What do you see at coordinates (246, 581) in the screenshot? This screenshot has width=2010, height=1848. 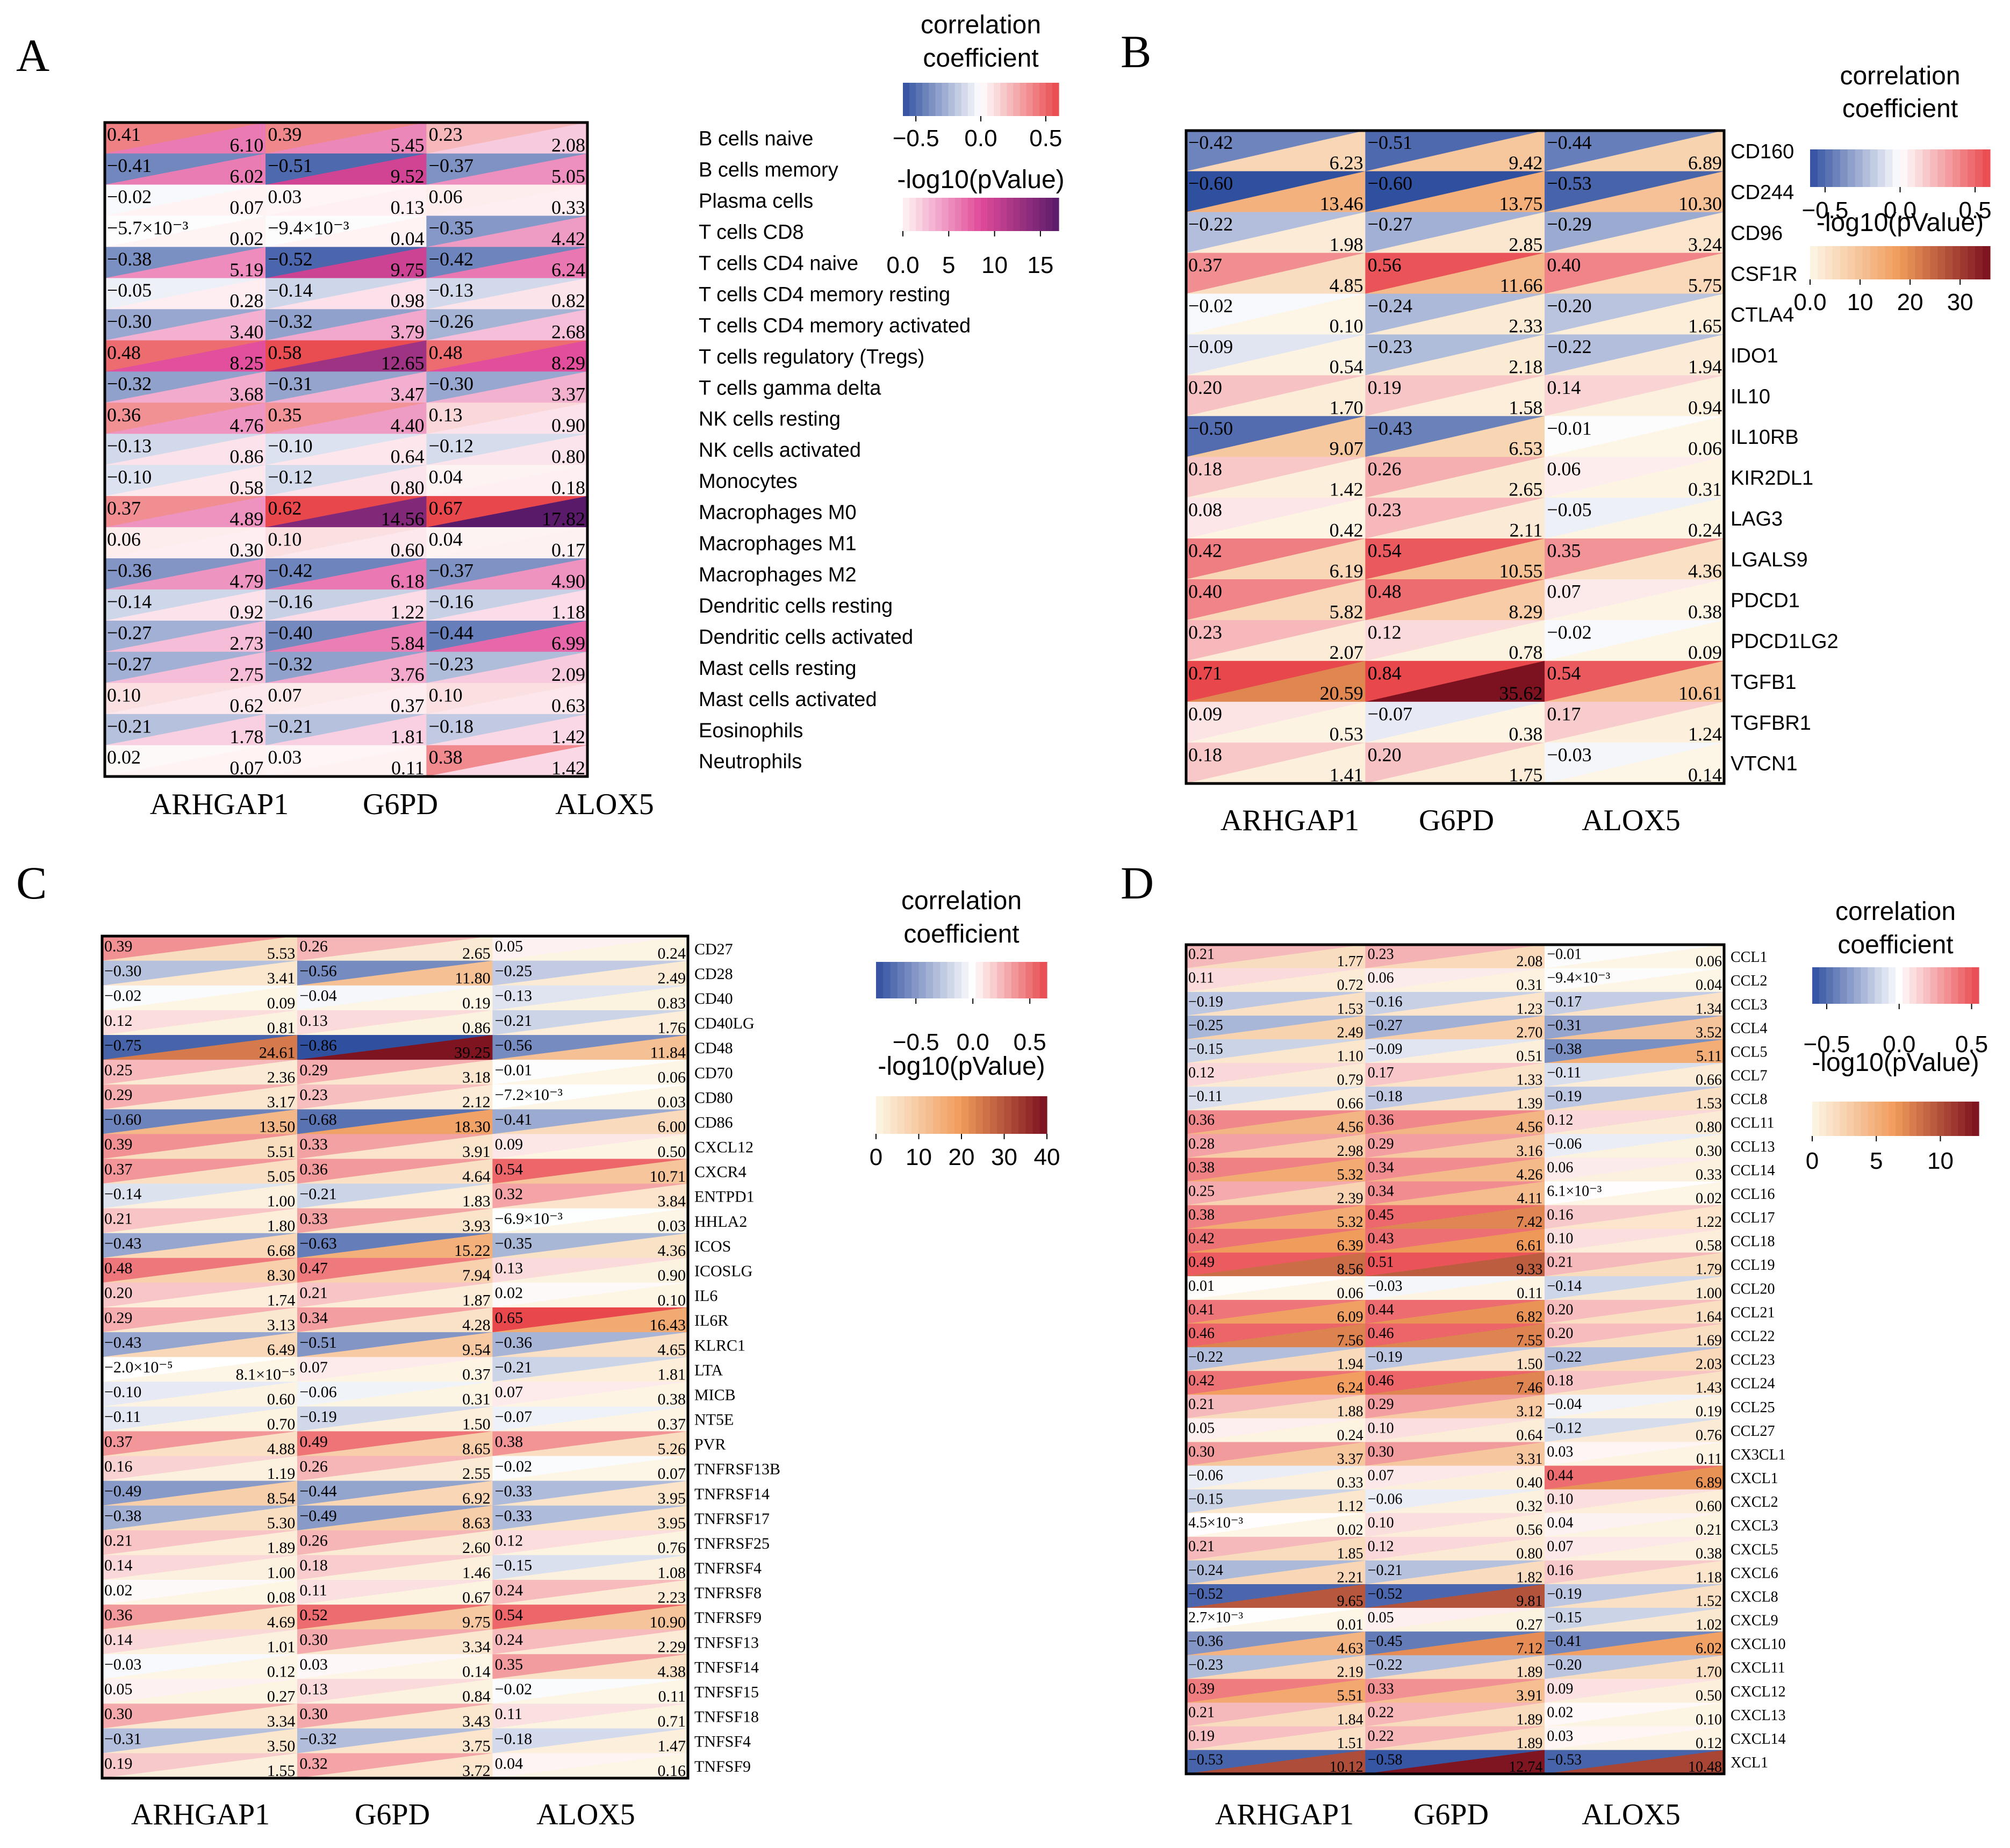 I see `pvalue-value: 4.79` at bounding box center [246, 581].